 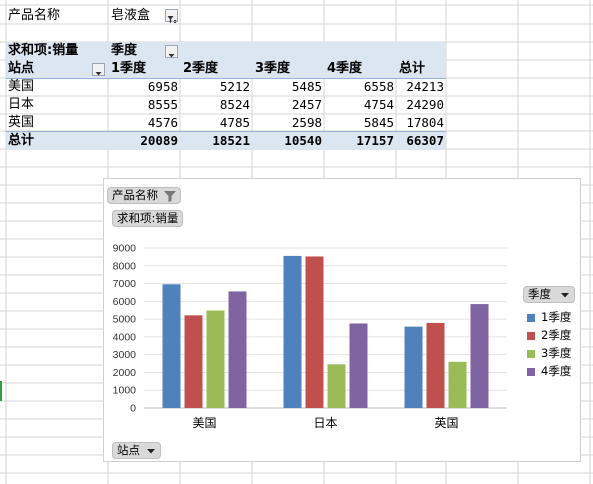 I want to click on legend-item: 2季度, so click(x=549, y=335).